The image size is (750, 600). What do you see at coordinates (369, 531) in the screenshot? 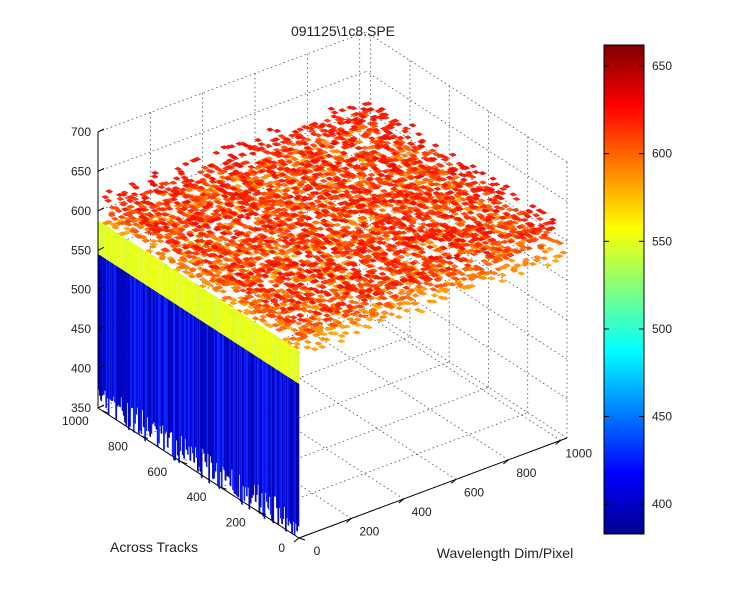
I see `x-tick-label: 200` at bounding box center [369, 531].